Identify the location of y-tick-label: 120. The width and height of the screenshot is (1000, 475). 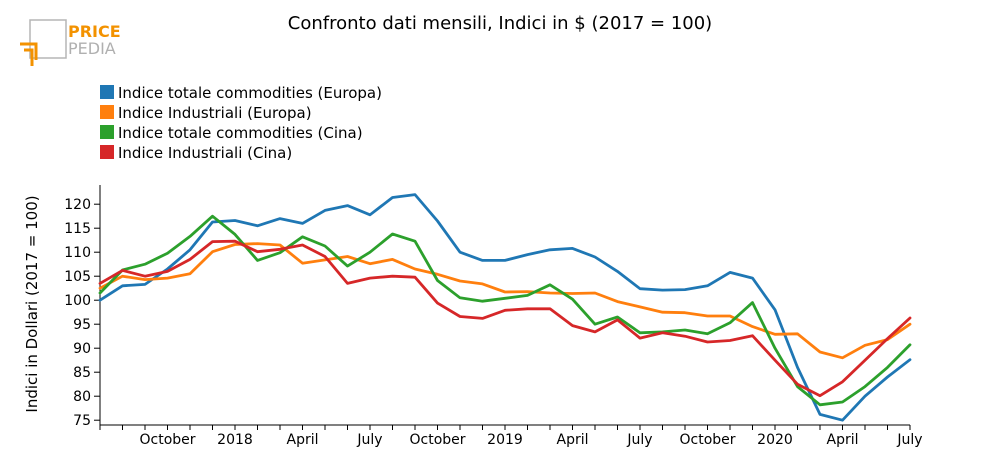
(77, 205).